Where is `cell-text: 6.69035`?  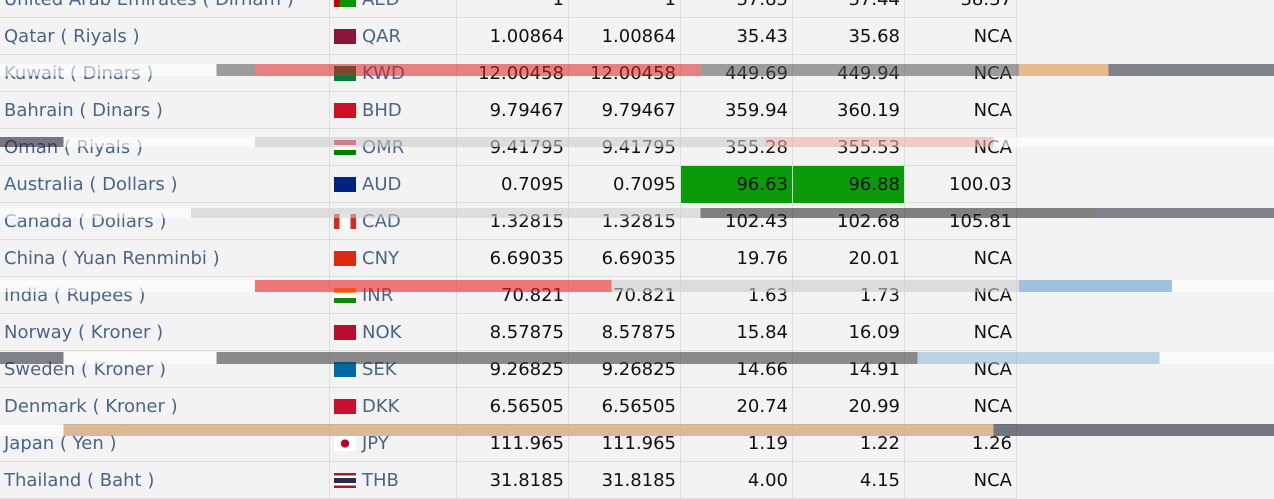 cell-text: 6.69035 is located at coordinates (526, 258).